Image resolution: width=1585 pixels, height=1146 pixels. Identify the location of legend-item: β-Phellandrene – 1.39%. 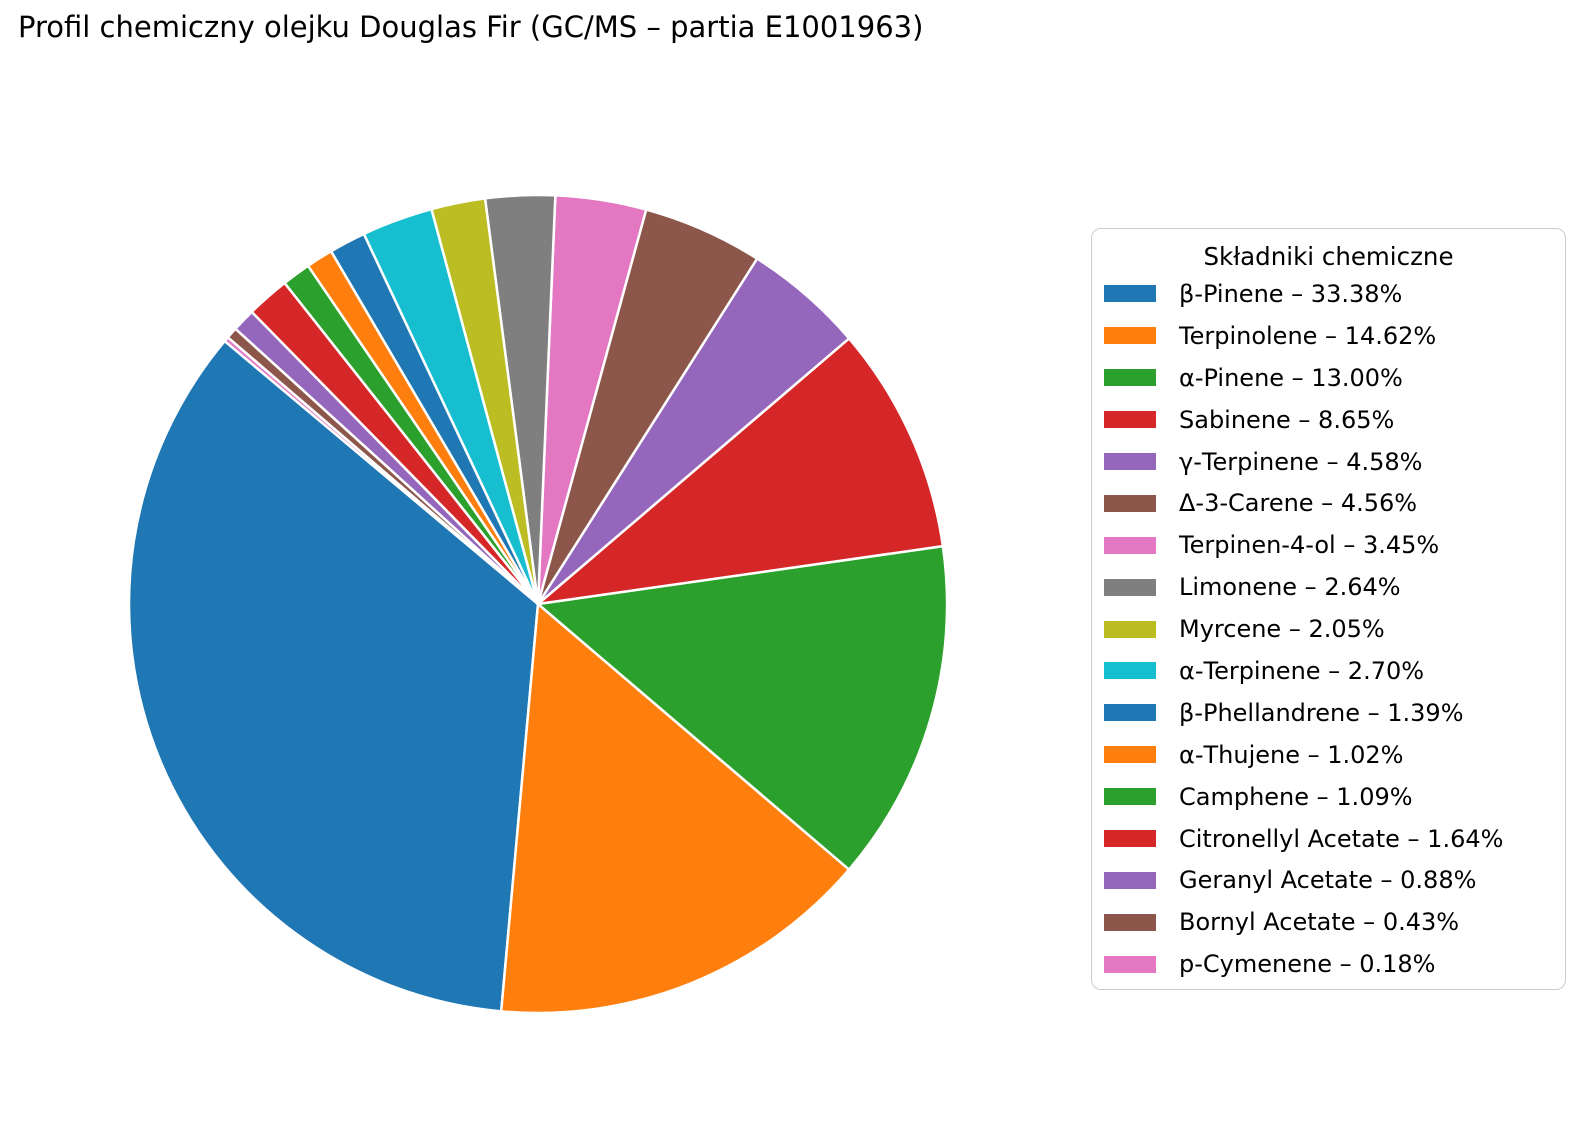
(1328, 713).